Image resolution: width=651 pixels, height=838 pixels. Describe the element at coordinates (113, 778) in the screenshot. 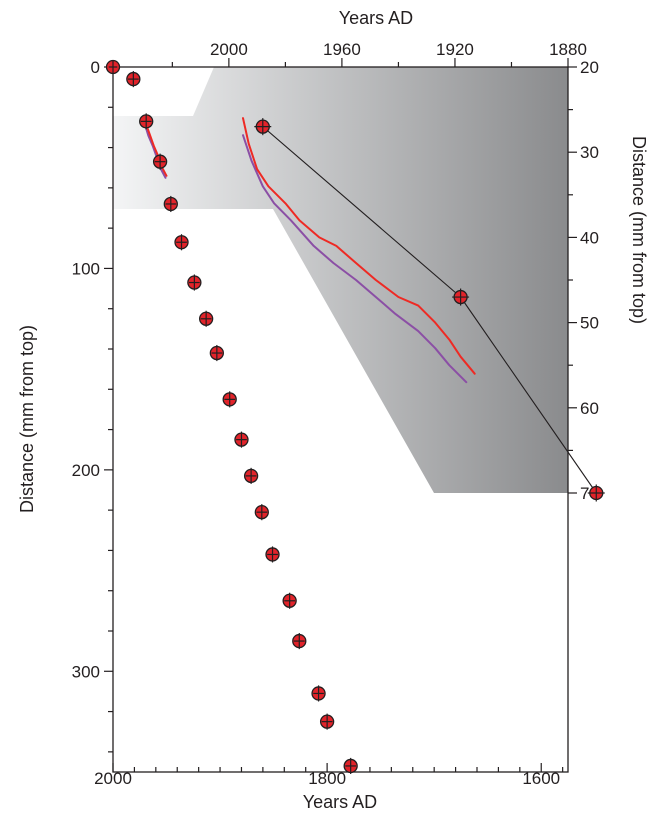

I see `main-x-tick-label: 2000` at that location.